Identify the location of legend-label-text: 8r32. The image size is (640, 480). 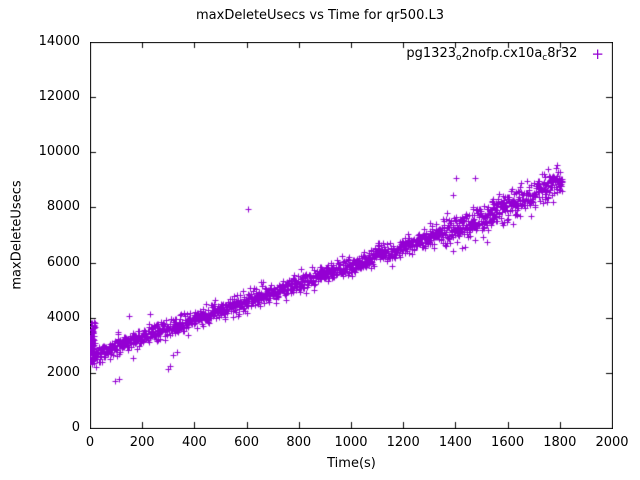
(562, 53).